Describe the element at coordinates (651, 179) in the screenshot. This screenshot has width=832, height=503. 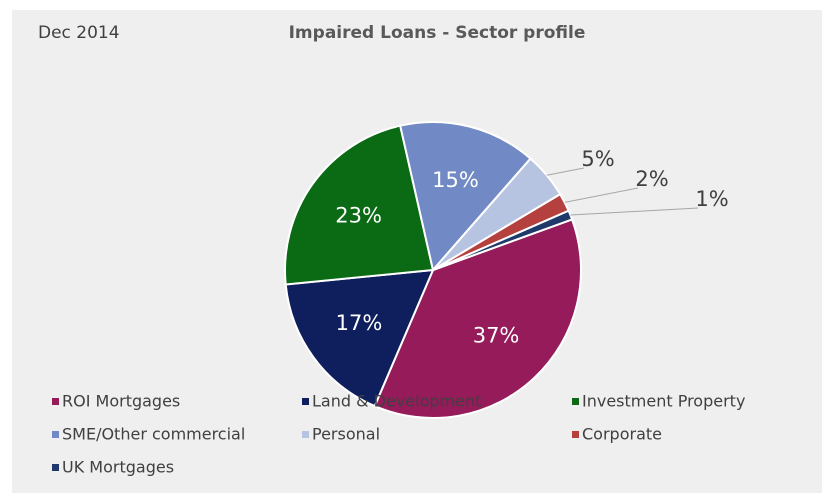
I see `data-label: 2%` at that location.